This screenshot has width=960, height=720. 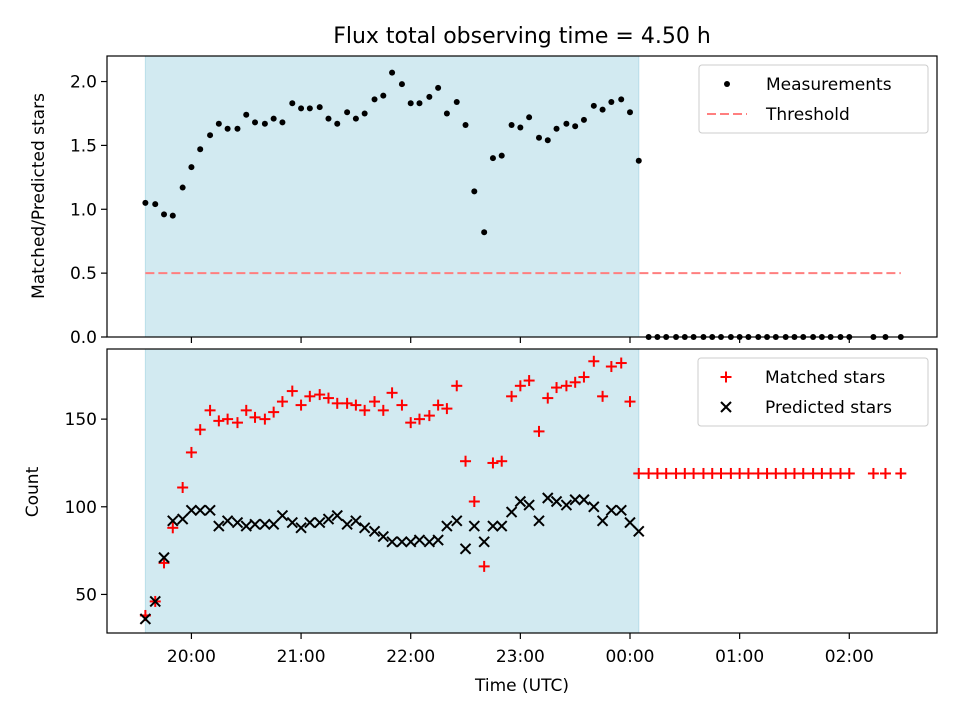 What do you see at coordinates (521, 686) in the screenshot?
I see `x-axis-label: Time (UTC)` at bounding box center [521, 686].